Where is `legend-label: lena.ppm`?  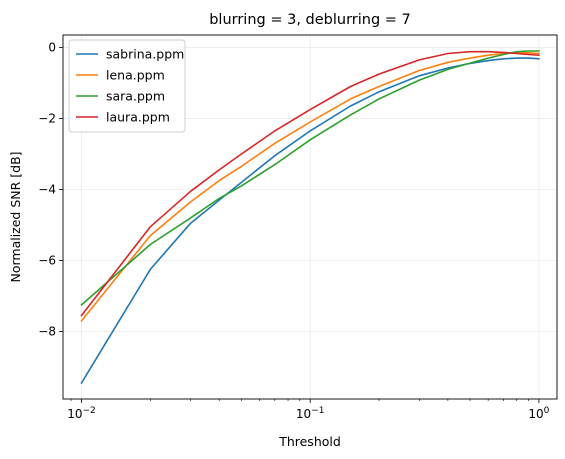 legend-label: lena.ppm is located at coordinates (135, 75).